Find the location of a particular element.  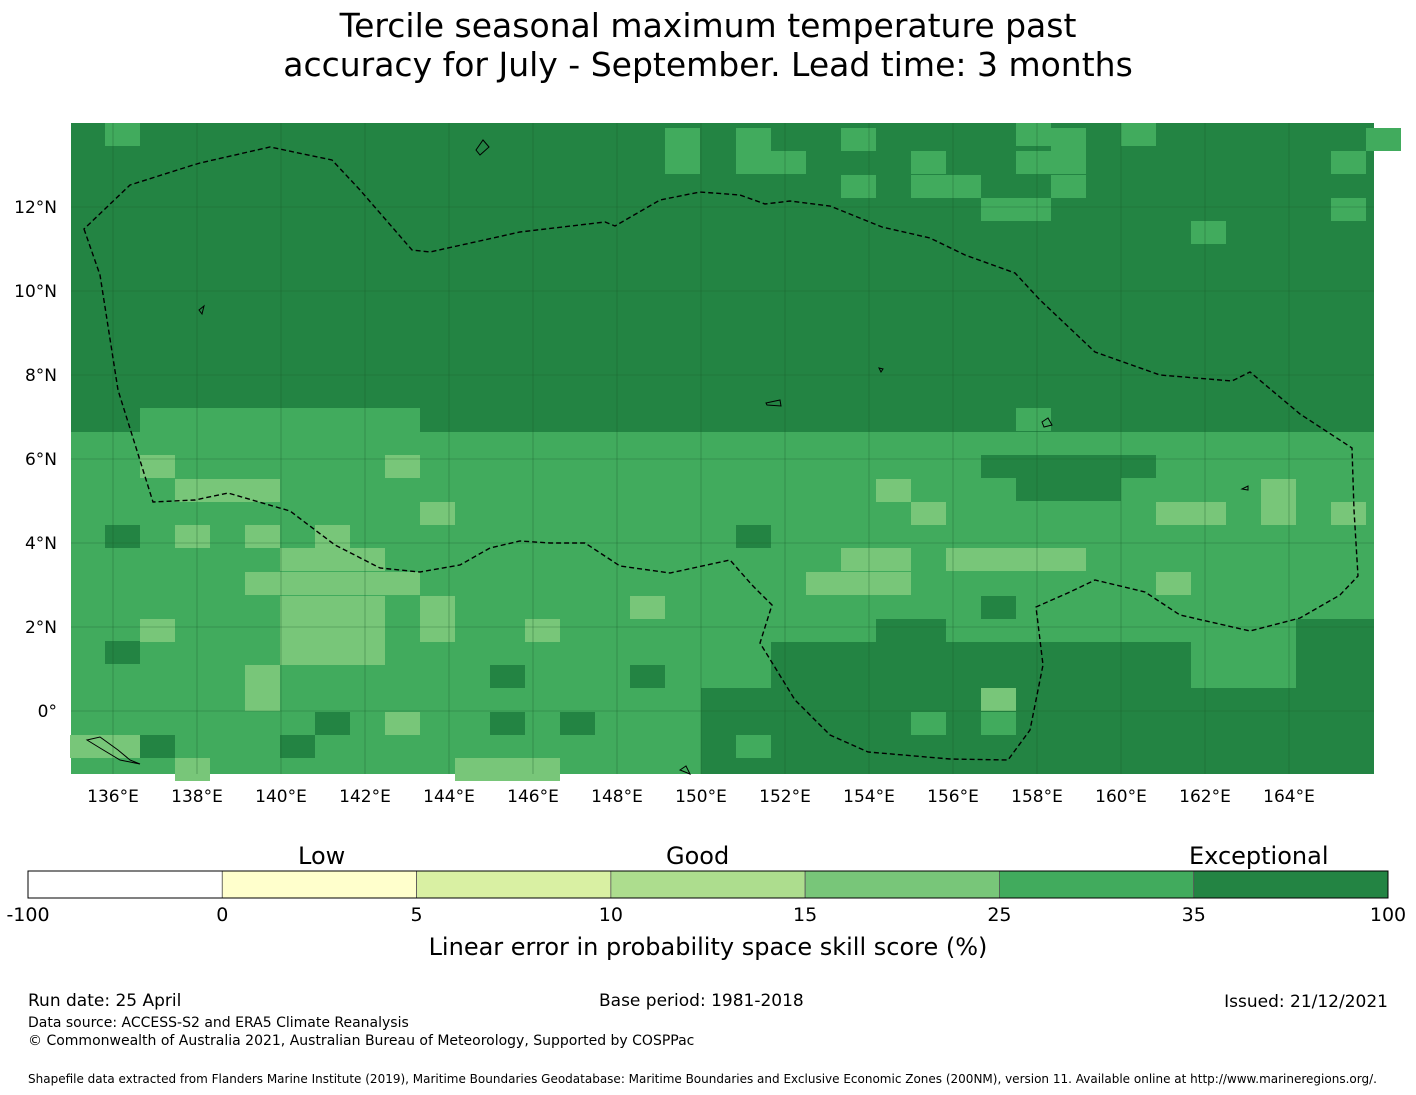

longitude-tick-label: 152°E is located at coordinates (785, 797).